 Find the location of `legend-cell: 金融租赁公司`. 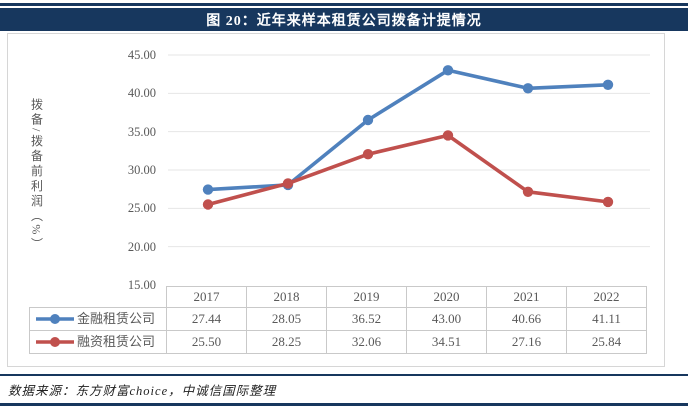

legend-cell: 金融租赁公司 is located at coordinates (98, 319).